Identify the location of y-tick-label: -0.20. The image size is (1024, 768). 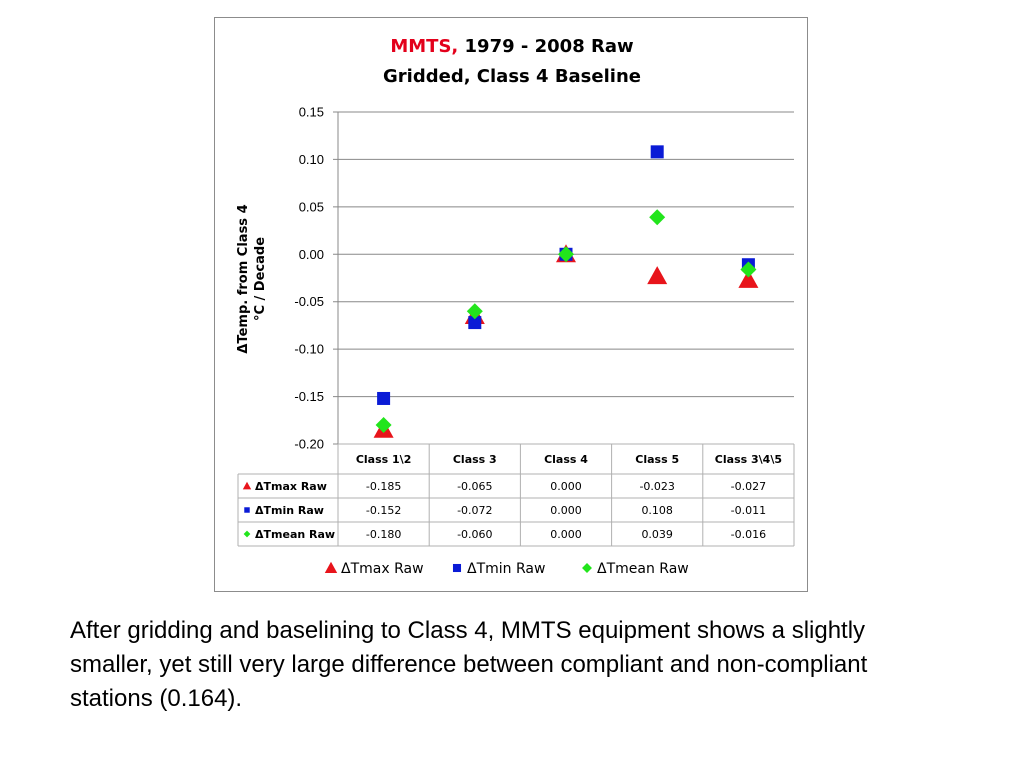
(309, 444).